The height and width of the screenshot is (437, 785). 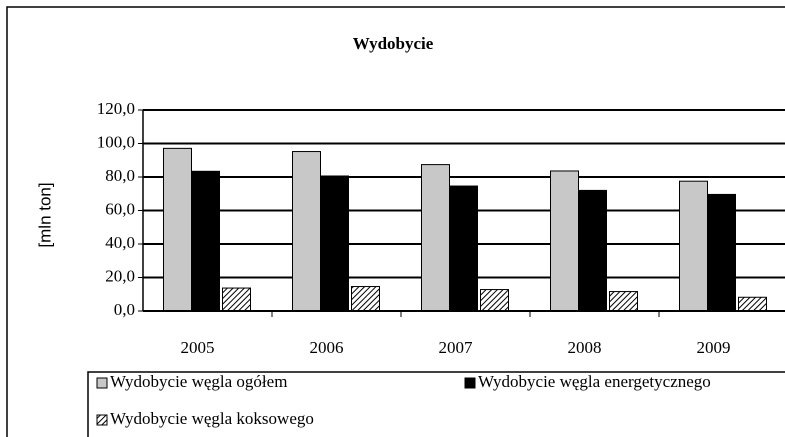 I want to click on legend-box, so click(x=436, y=404).